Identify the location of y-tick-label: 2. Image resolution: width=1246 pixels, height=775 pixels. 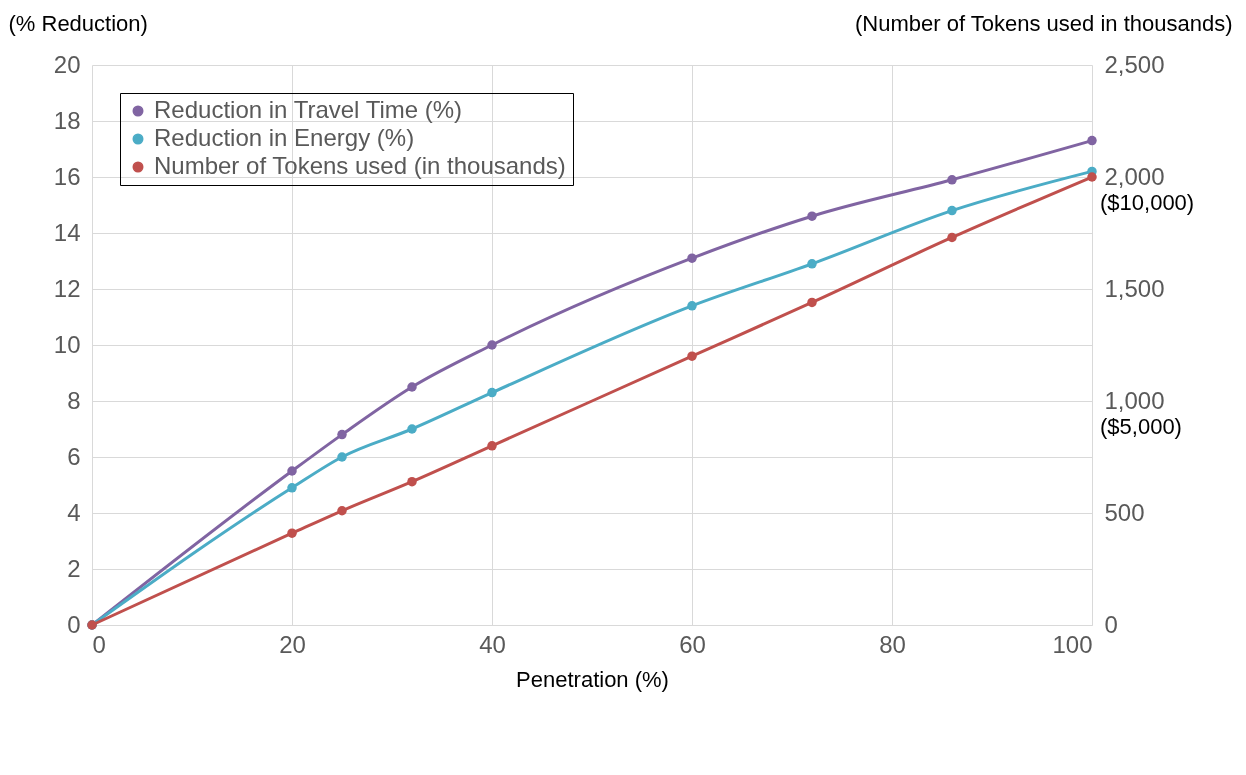
(74, 568).